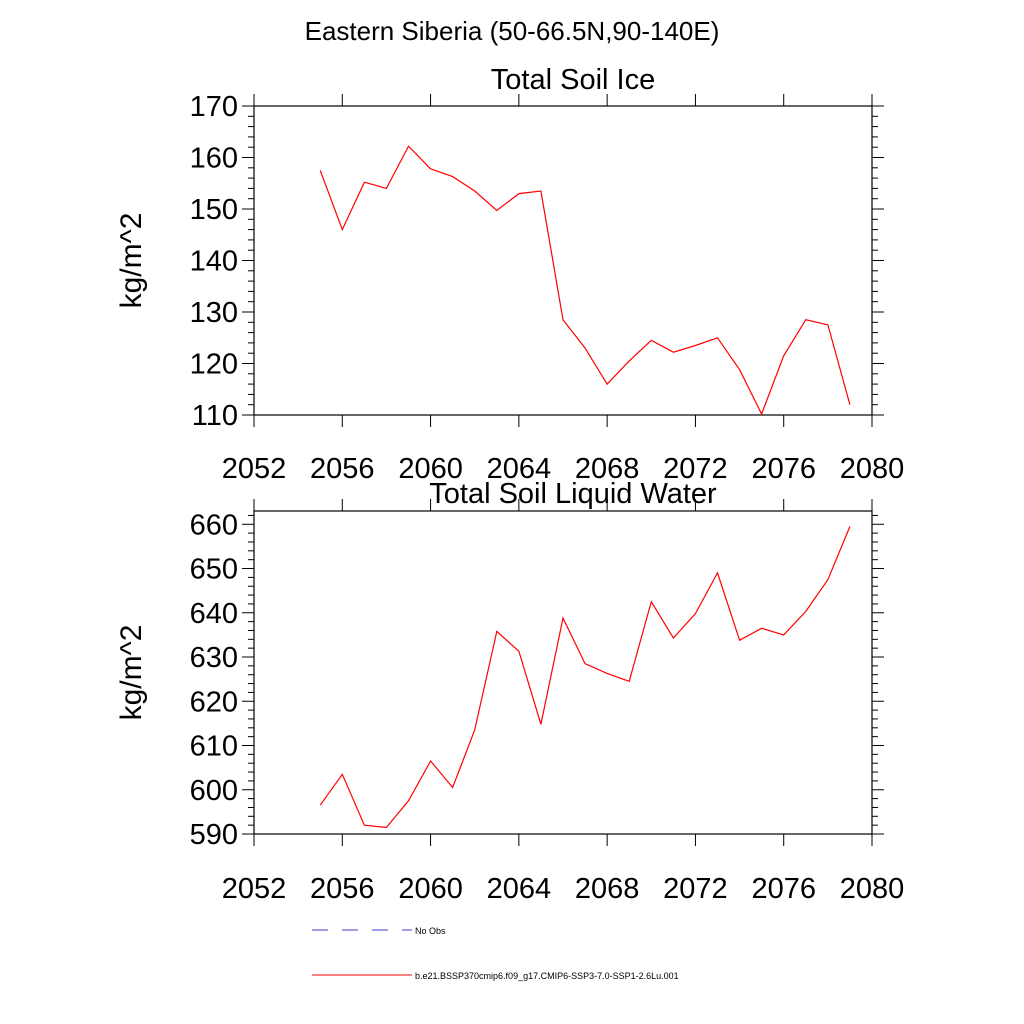 The height and width of the screenshot is (1024, 1024). Describe the element at coordinates (214, 525) in the screenshot. I see `y-tick-label: 660` at that location.